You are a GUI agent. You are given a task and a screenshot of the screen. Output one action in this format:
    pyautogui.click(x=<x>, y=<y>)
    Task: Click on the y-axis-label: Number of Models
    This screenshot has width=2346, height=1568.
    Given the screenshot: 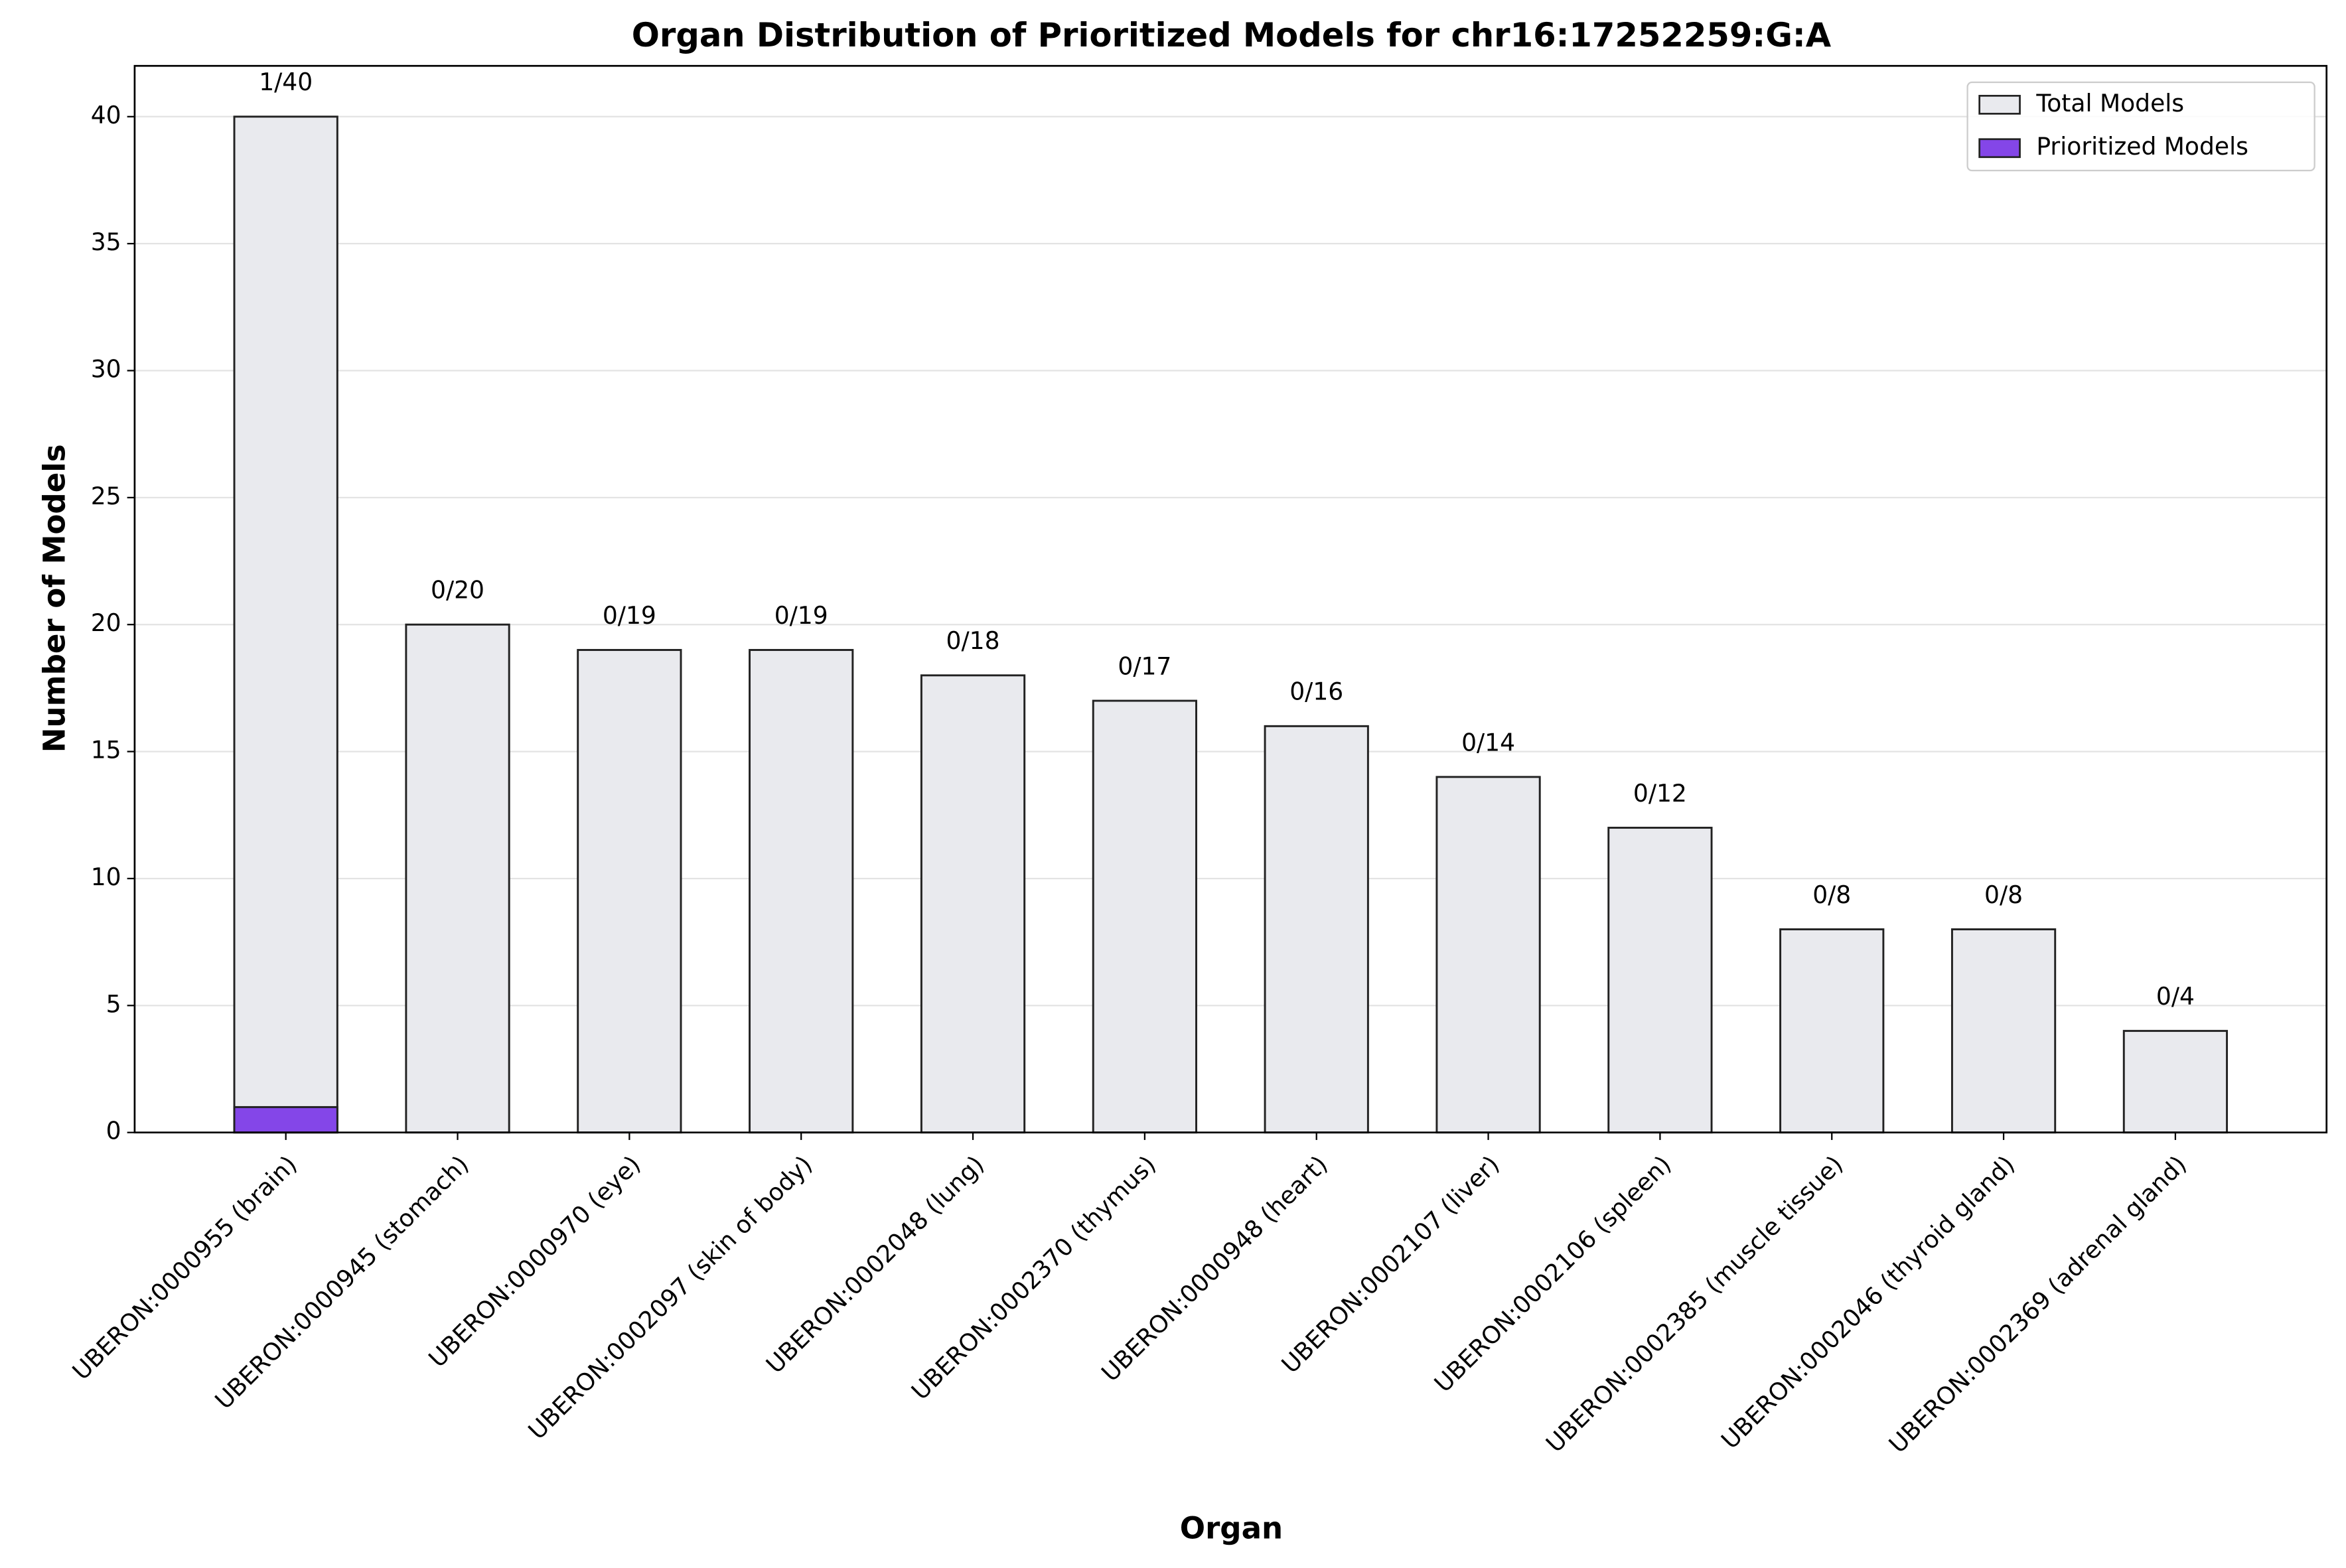 What is the action you would take?
    pyautogui.click(x=54, y=598)
    